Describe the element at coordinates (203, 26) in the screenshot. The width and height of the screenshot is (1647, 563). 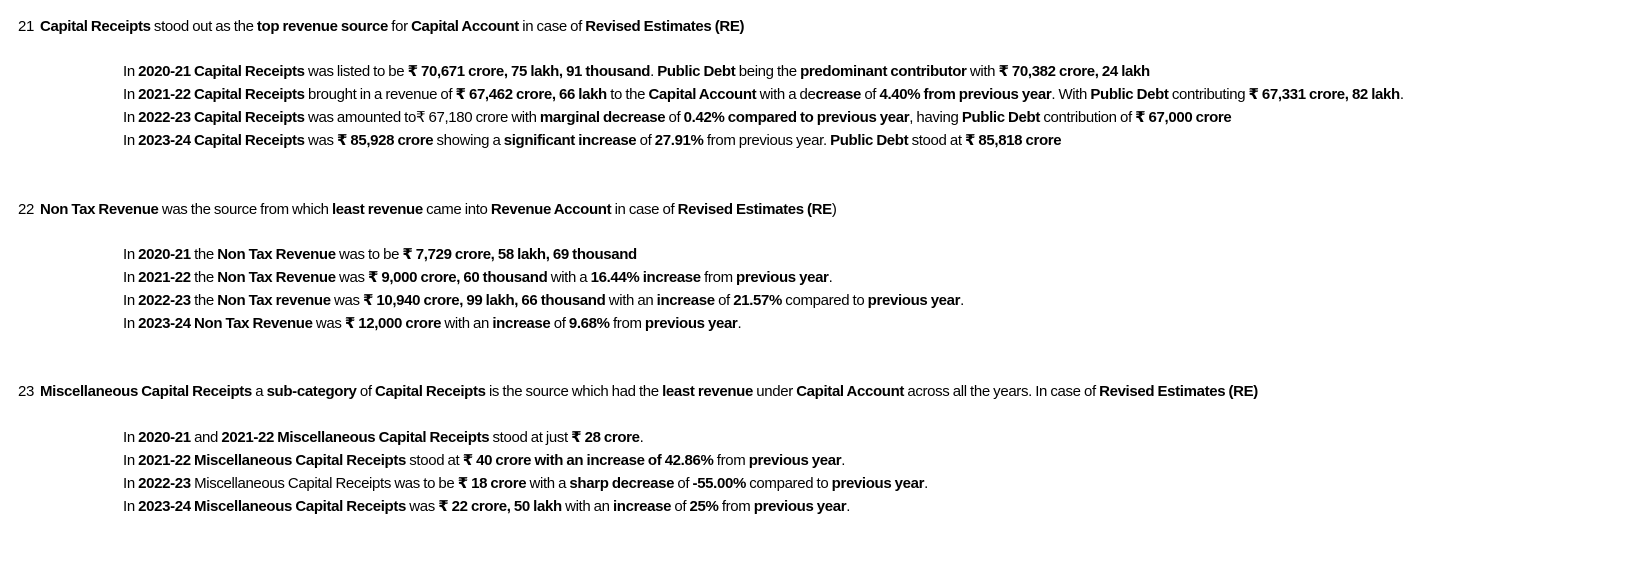
I see `text-run: stood out as the` at that location.